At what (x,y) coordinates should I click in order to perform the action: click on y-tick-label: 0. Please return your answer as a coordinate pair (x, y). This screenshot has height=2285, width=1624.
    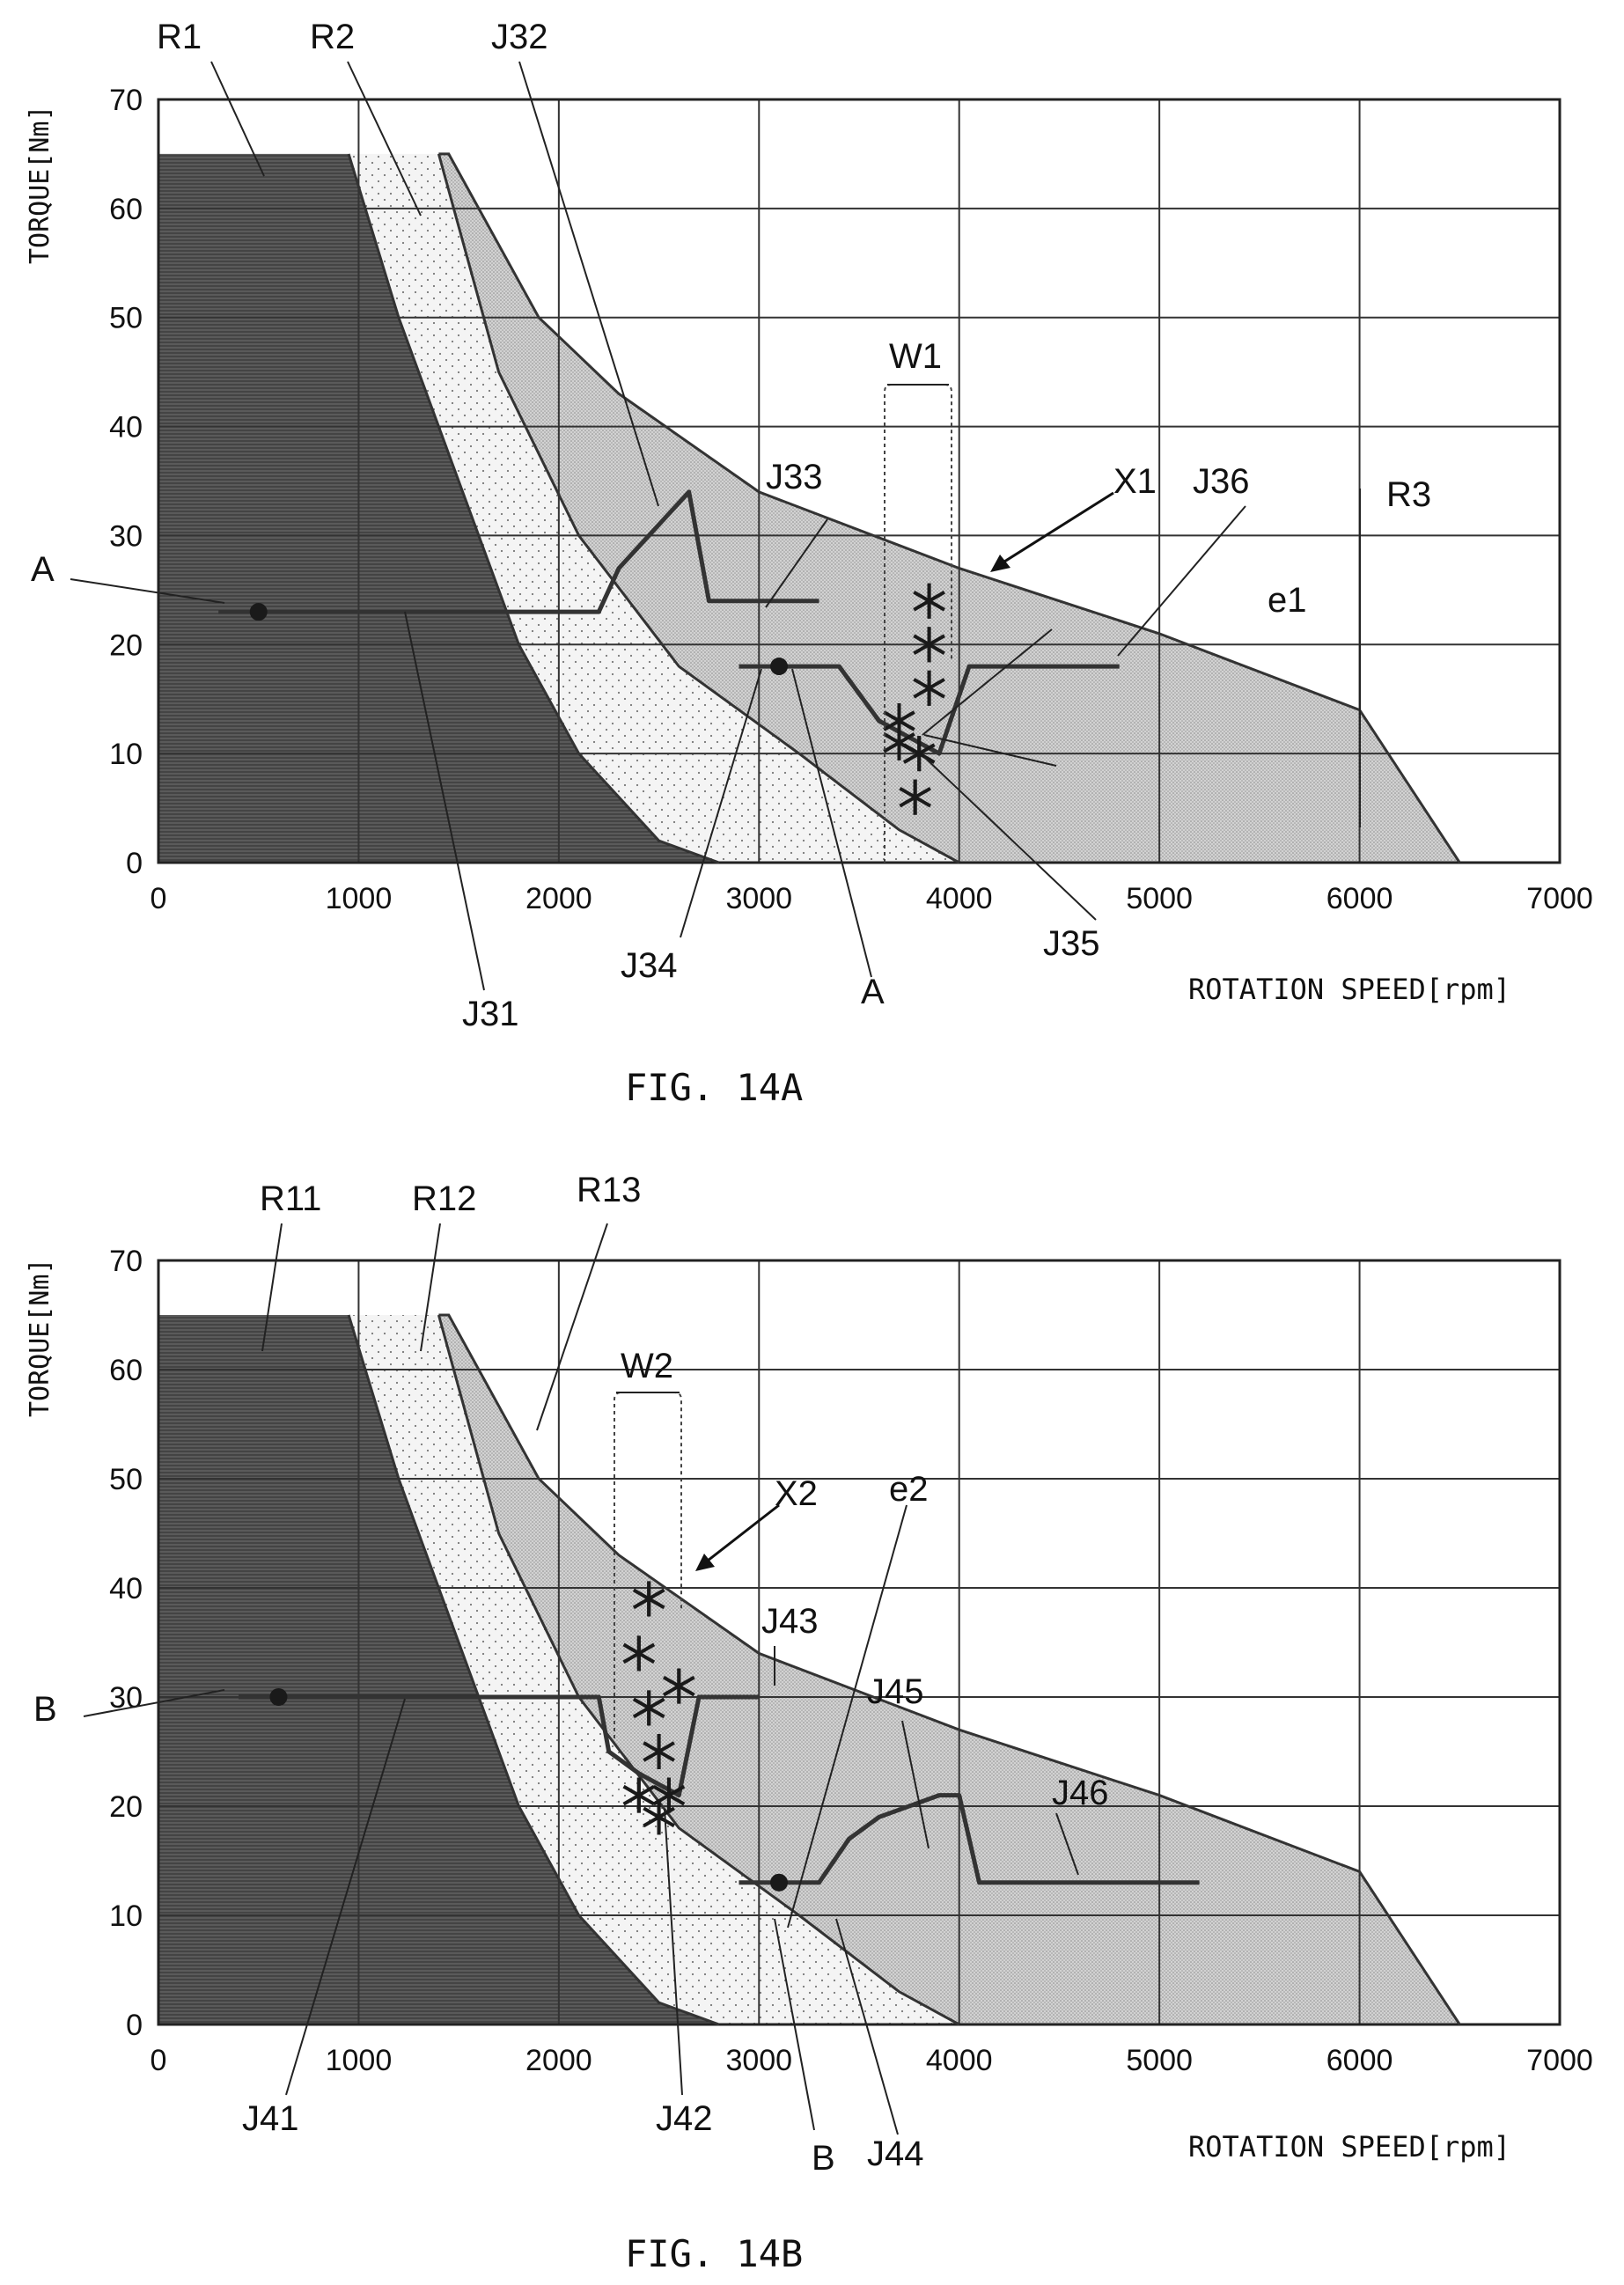
    Looking at the image, I should click on (134, 863).